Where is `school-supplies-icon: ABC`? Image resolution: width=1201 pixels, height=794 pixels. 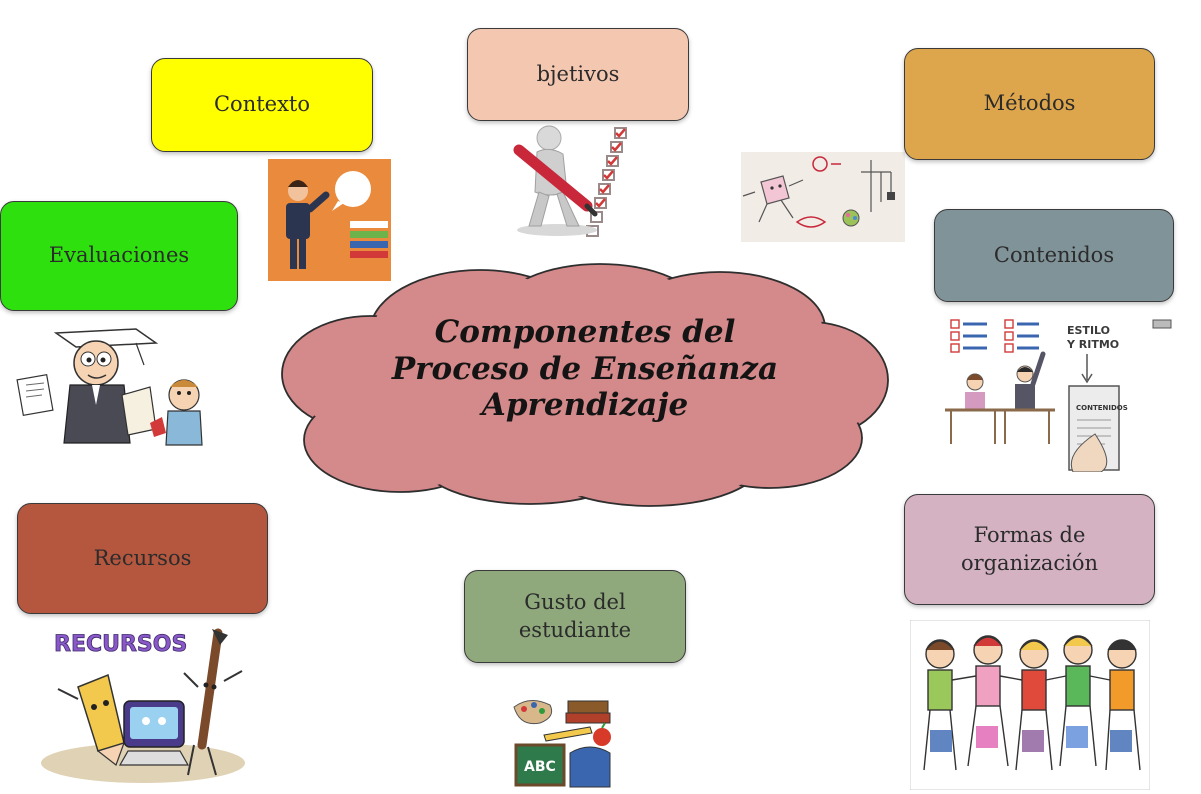
school-supplies-icon: ABC is located at coordinates (562, 744).